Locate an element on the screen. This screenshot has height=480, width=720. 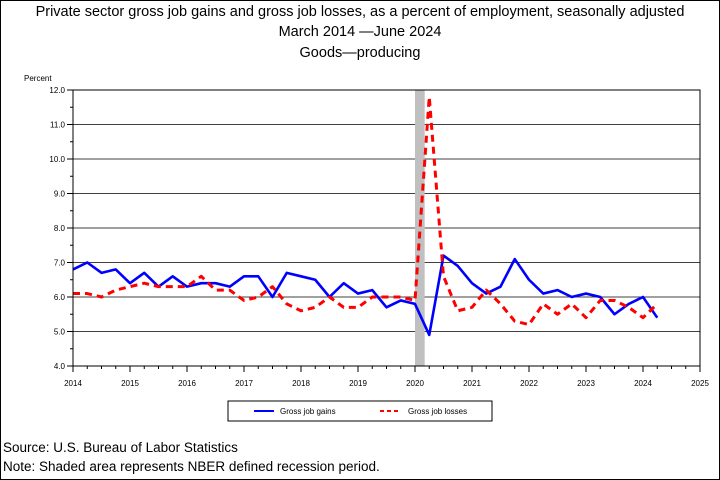
x-tick-label: 2017 is located at coordinates (244, 383).